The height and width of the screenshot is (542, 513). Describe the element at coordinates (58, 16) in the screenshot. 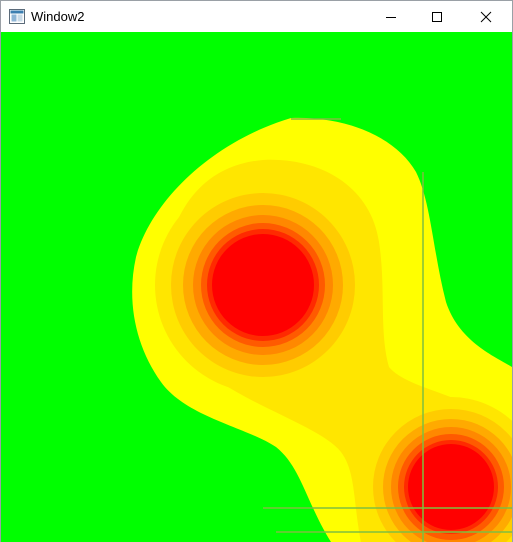

I see `window-title: Window2` at that location.